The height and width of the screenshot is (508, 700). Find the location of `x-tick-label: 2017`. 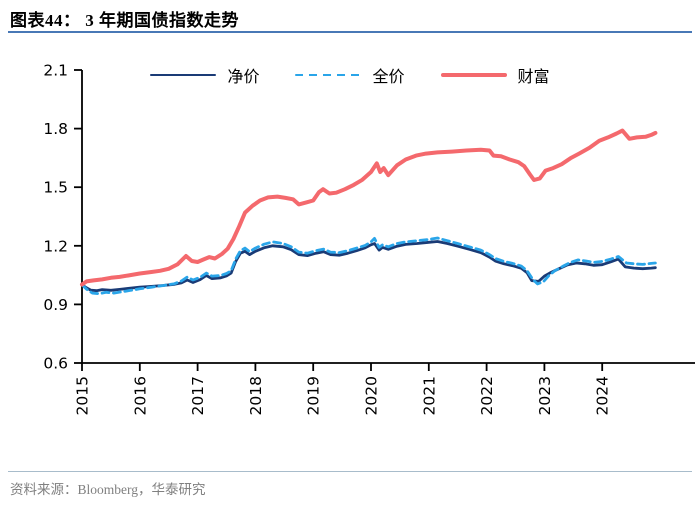

x-tick-label: 2017 is located at coordinates (198, 395).